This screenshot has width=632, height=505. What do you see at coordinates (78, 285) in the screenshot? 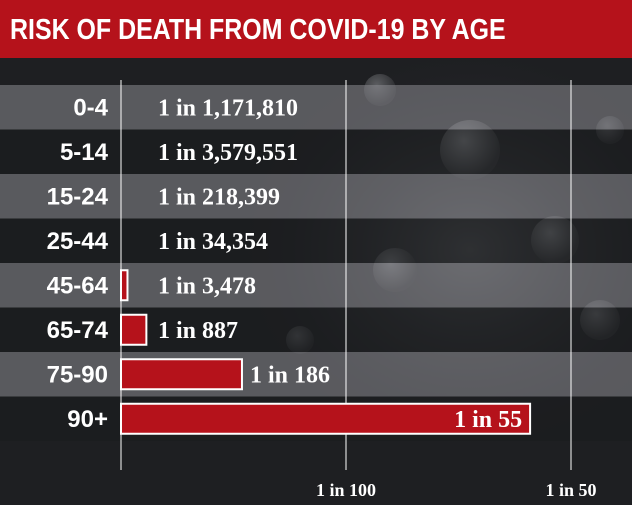
I see `category-label: 45-64` at bounding box center [78, 285].